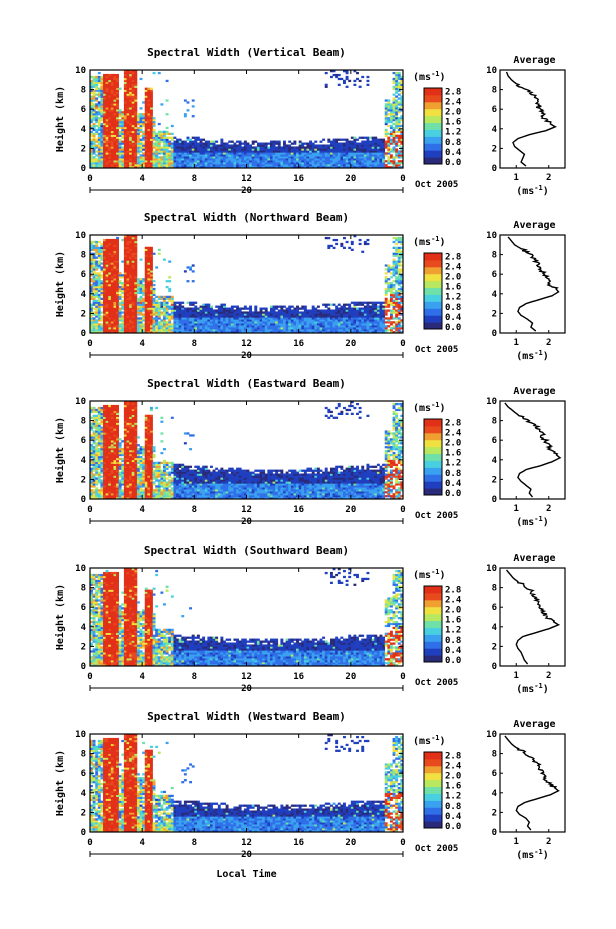 This screenshot has height=929, width=616. I want to click on date-label: Oct 2005, so click(436, 185).